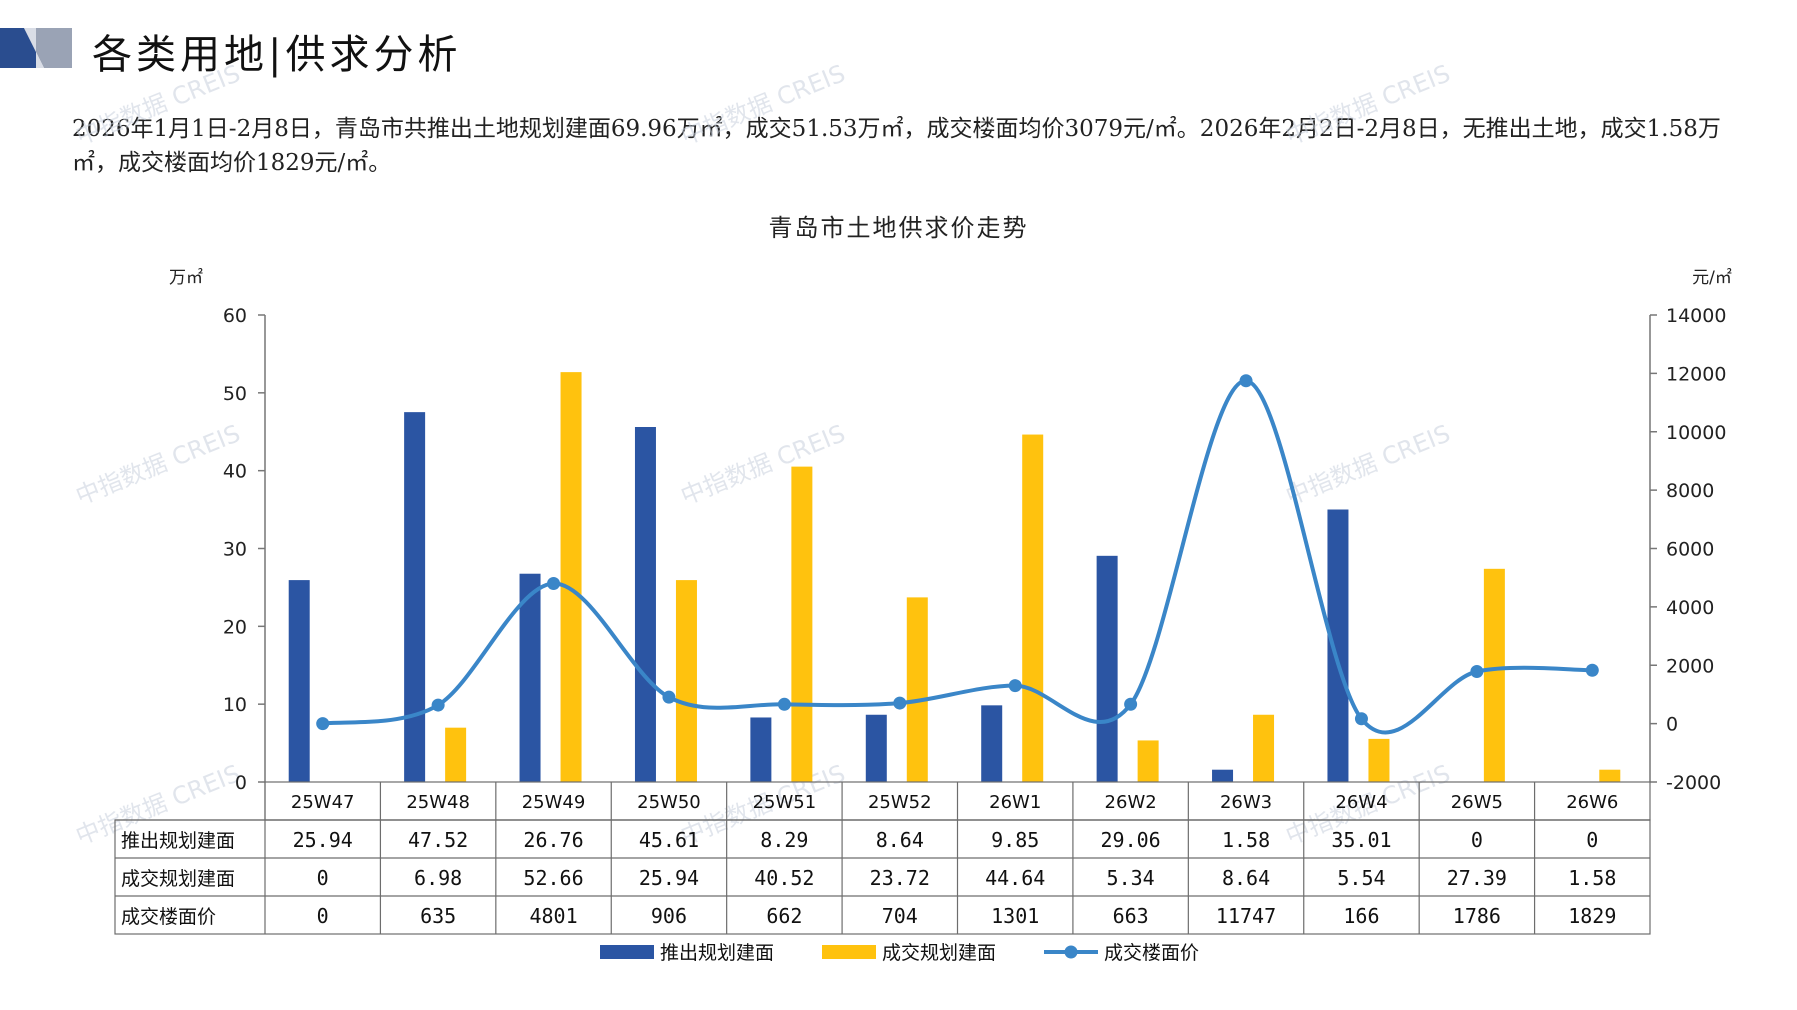 This screenshot has width=1797, height=1010. I want to click on page-header: 各类用地|供求分析, so click(898, 55).